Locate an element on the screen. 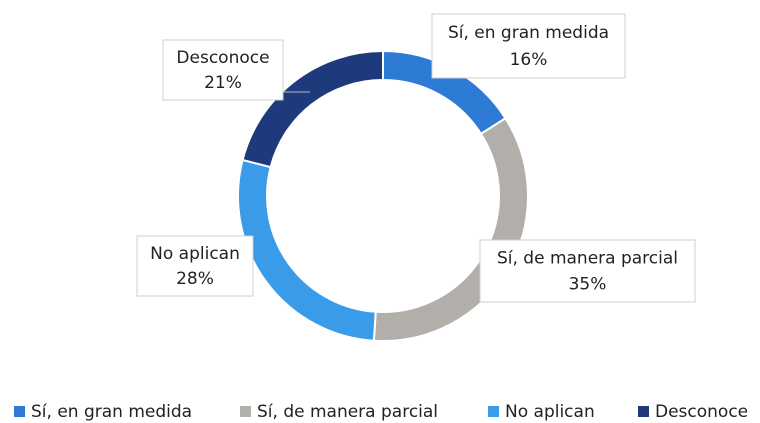 The image size is (760, 423). callout-name: Sí, en gran medida is located at coordinates (528, 33).